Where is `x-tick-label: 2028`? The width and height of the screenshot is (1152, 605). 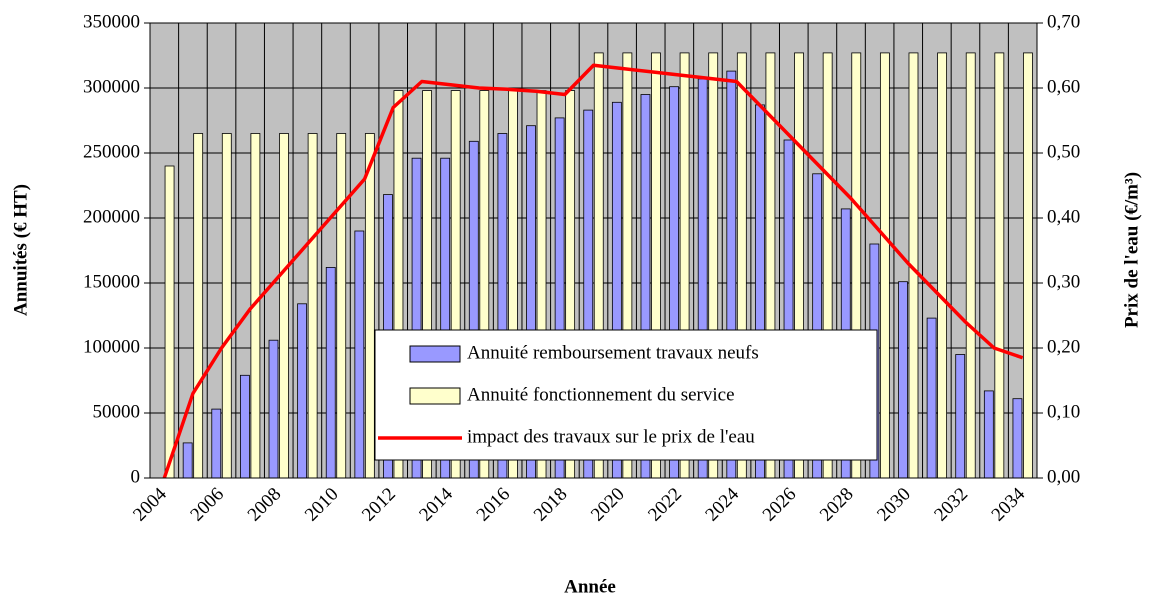 x-tick-label: 2028 is located at coordinates (837, 505).